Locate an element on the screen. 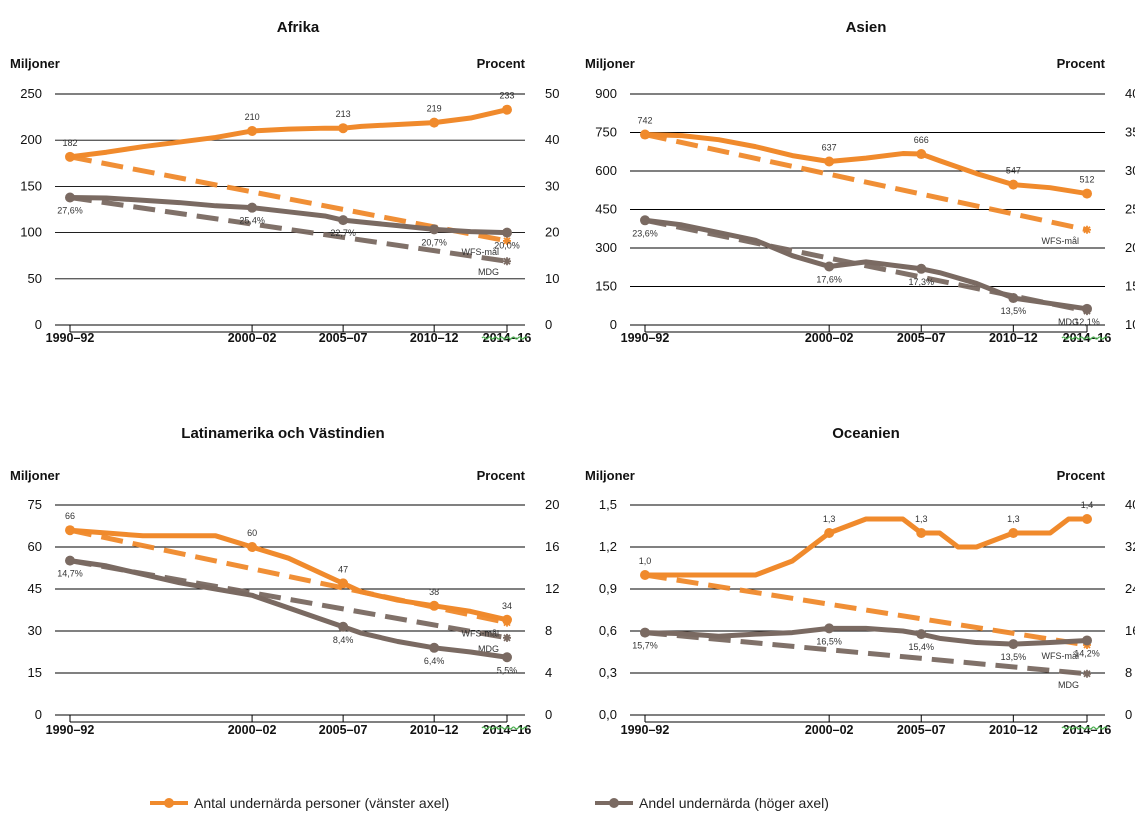 Image resolution: width=1135 pixels, height=819 pixels. share-data-label: 25,4% is located at coordinates (252, 221).